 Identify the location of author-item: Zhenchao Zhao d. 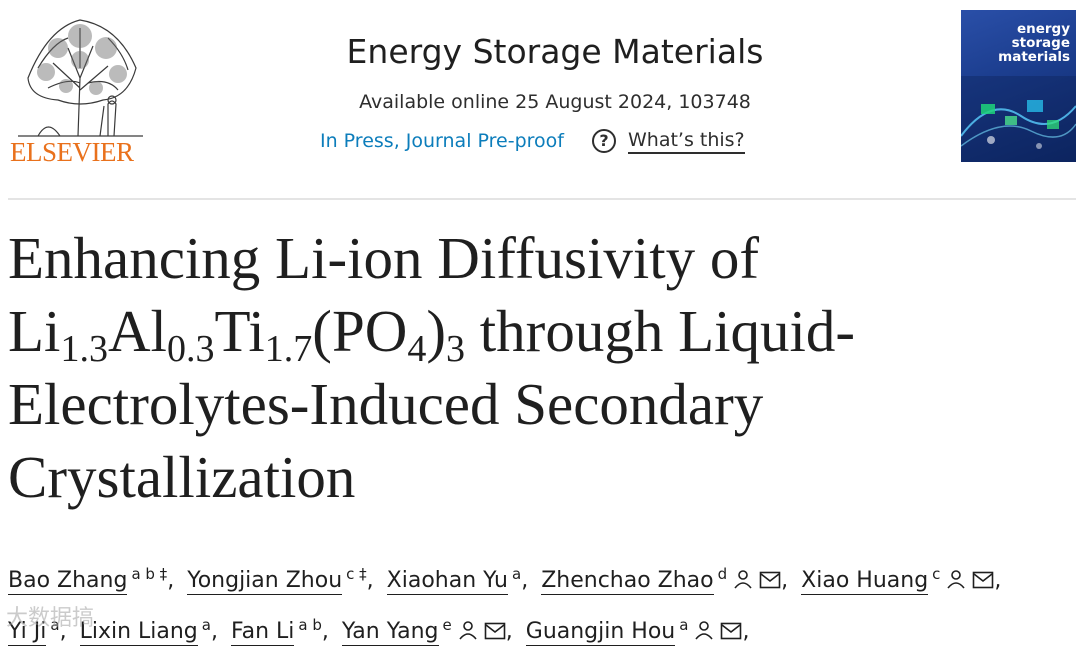
(661, 580).